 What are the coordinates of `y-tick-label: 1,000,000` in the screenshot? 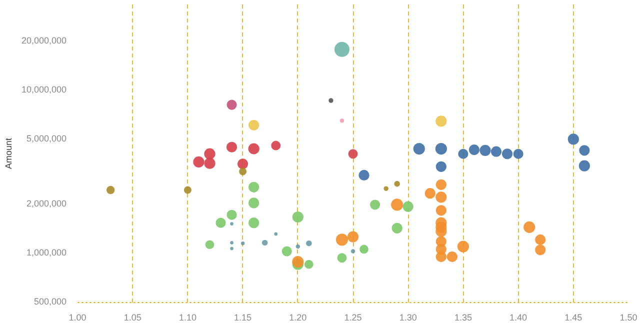 It's located at (46, 253).